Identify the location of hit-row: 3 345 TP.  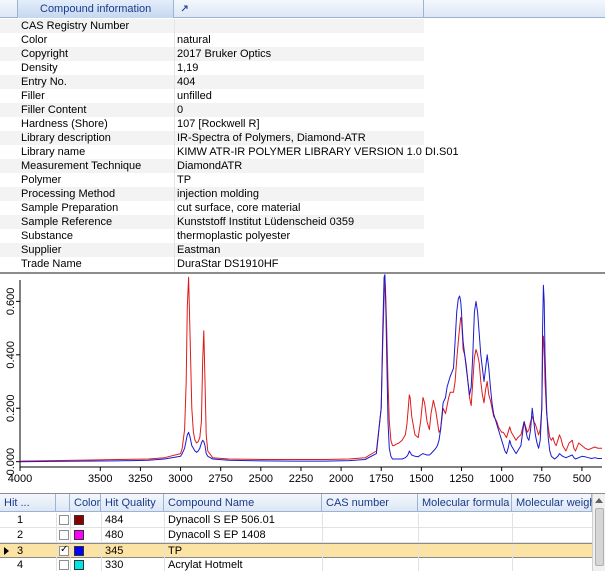
(296, 551).